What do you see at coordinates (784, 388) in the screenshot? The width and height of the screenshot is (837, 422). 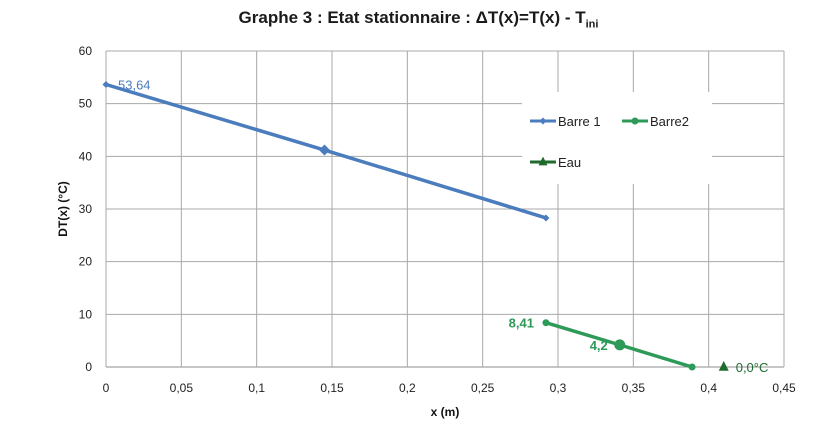 I see `x-tick-label: 0,45` at bounding box center [784, 388].